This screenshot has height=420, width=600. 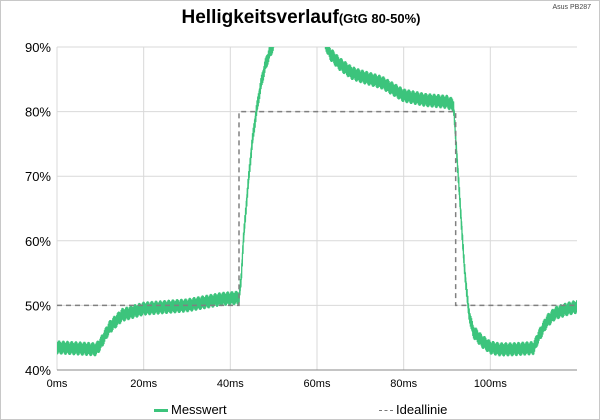 What do you see at coordinates (38, 305) in the screenshot?
I see `y-tick-label: 50%` at bounding box center [38, 305].